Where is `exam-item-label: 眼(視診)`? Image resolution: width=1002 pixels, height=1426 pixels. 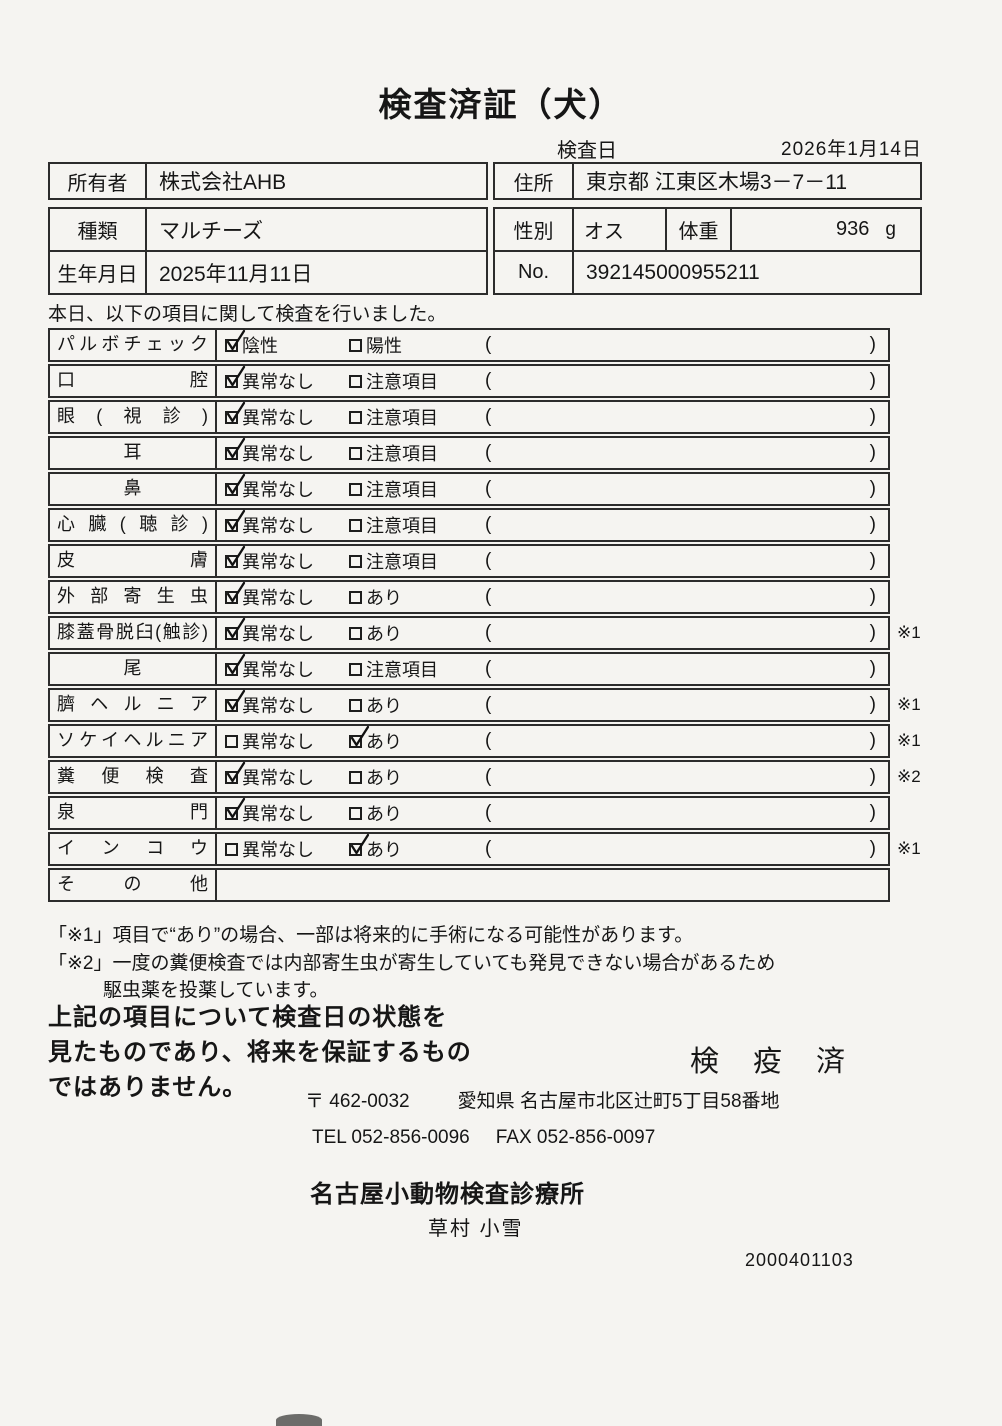 exam-item-label: 眼(視診) is located at coordinates (133, 417).